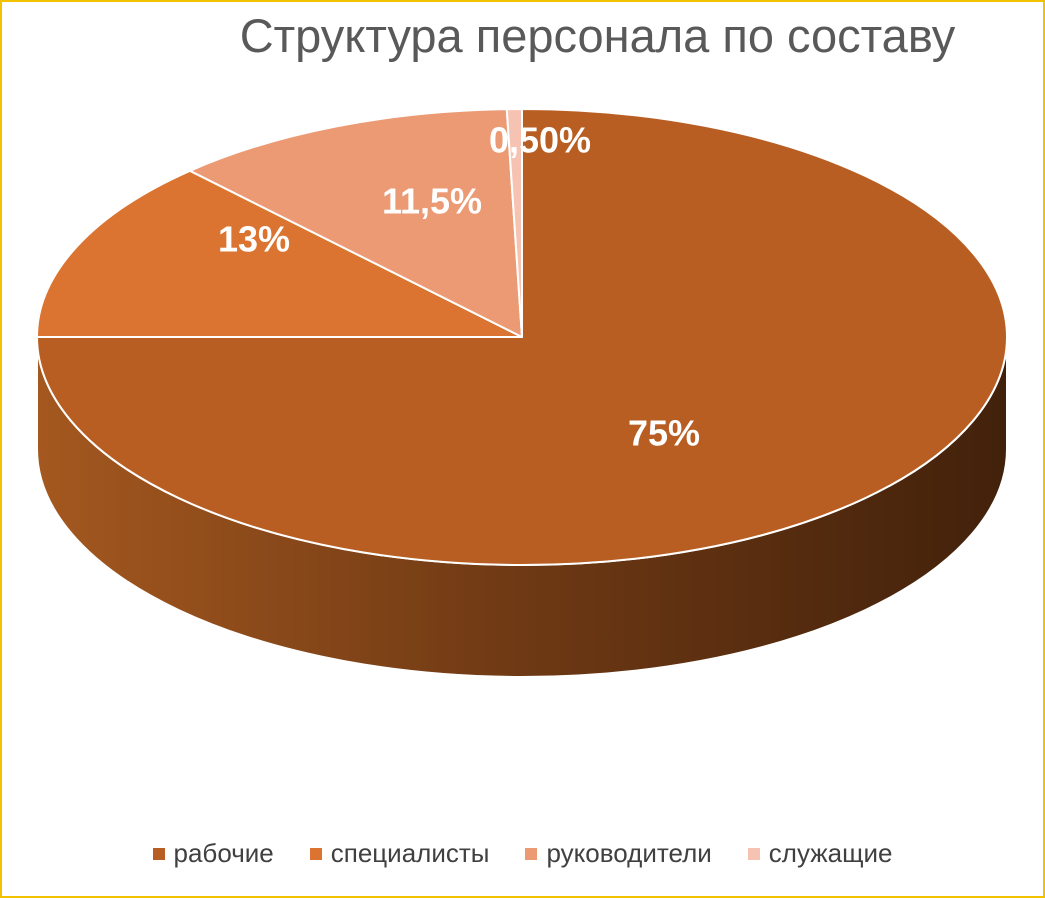 This screenshot has height=898, width=1045. I want to click on data-label-rabochie: 75%, so click(664, 433).